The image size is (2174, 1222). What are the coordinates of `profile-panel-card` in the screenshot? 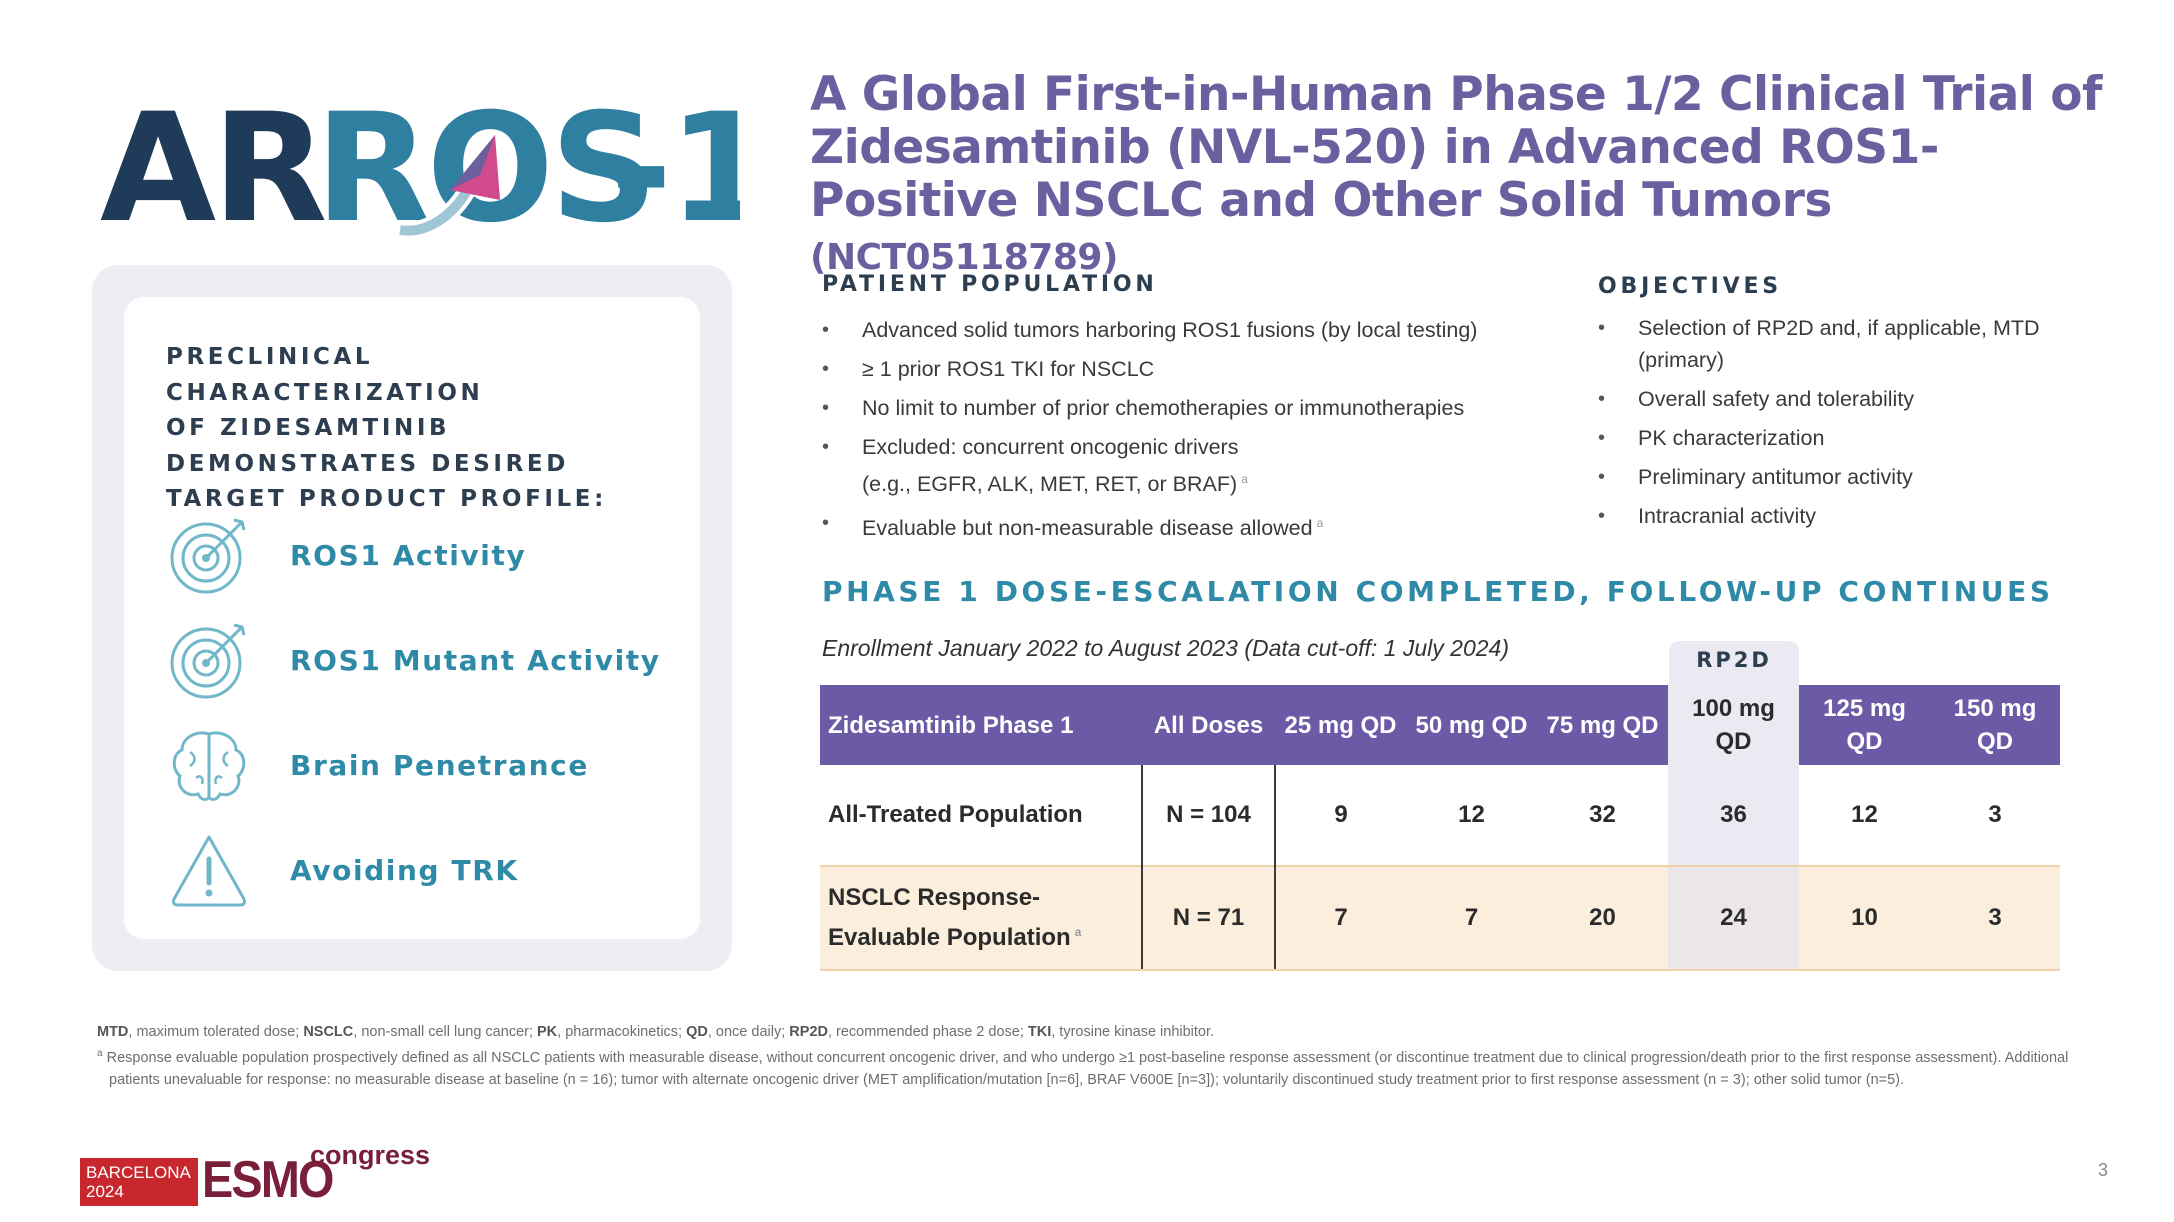 It's located at (412, 618).